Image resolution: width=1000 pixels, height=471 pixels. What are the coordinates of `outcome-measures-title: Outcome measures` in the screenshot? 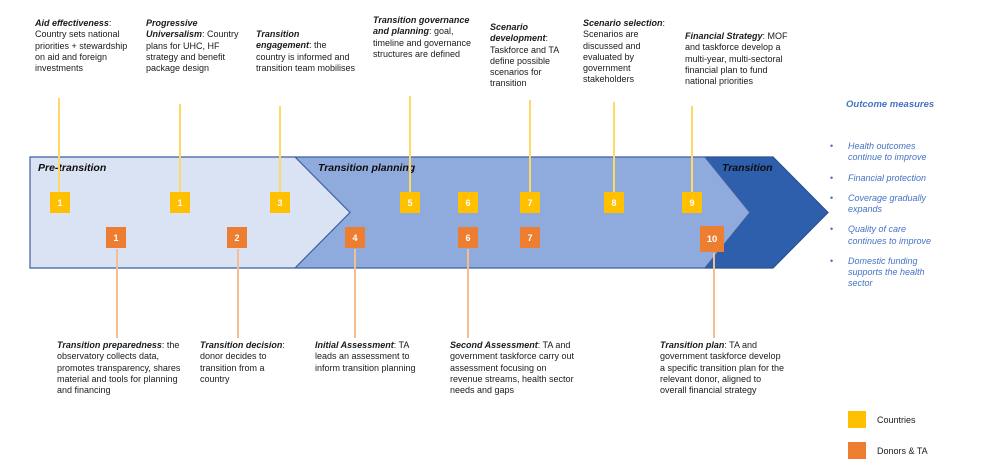 It's located at (890, 104).